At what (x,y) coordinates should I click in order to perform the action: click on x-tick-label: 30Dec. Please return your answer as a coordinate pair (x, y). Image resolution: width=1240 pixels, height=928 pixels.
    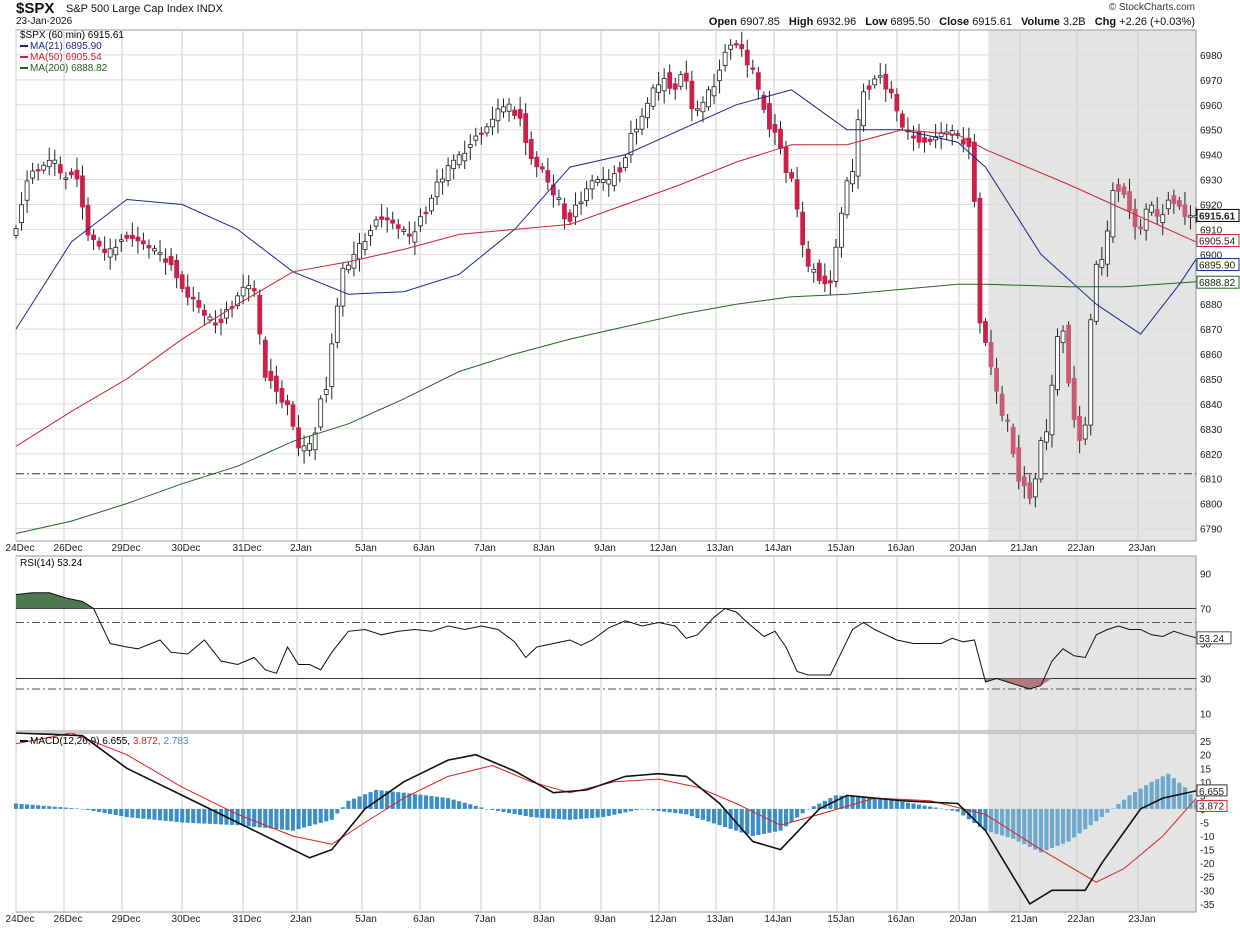
    Looking at the image, I should click on (186, 548).